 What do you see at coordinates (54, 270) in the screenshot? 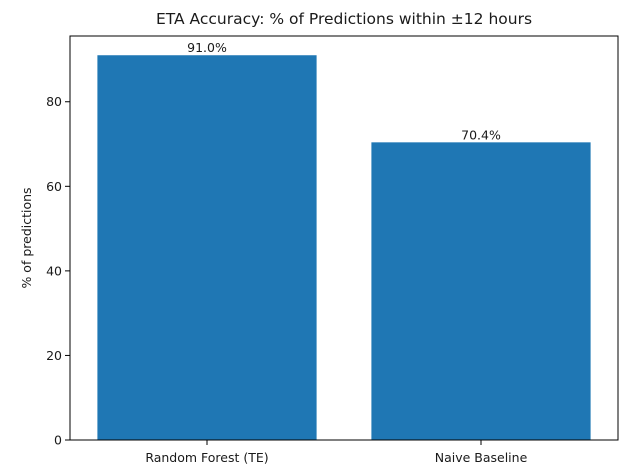
I see `y-tick-label: 40` at bounding box center [54, 270].